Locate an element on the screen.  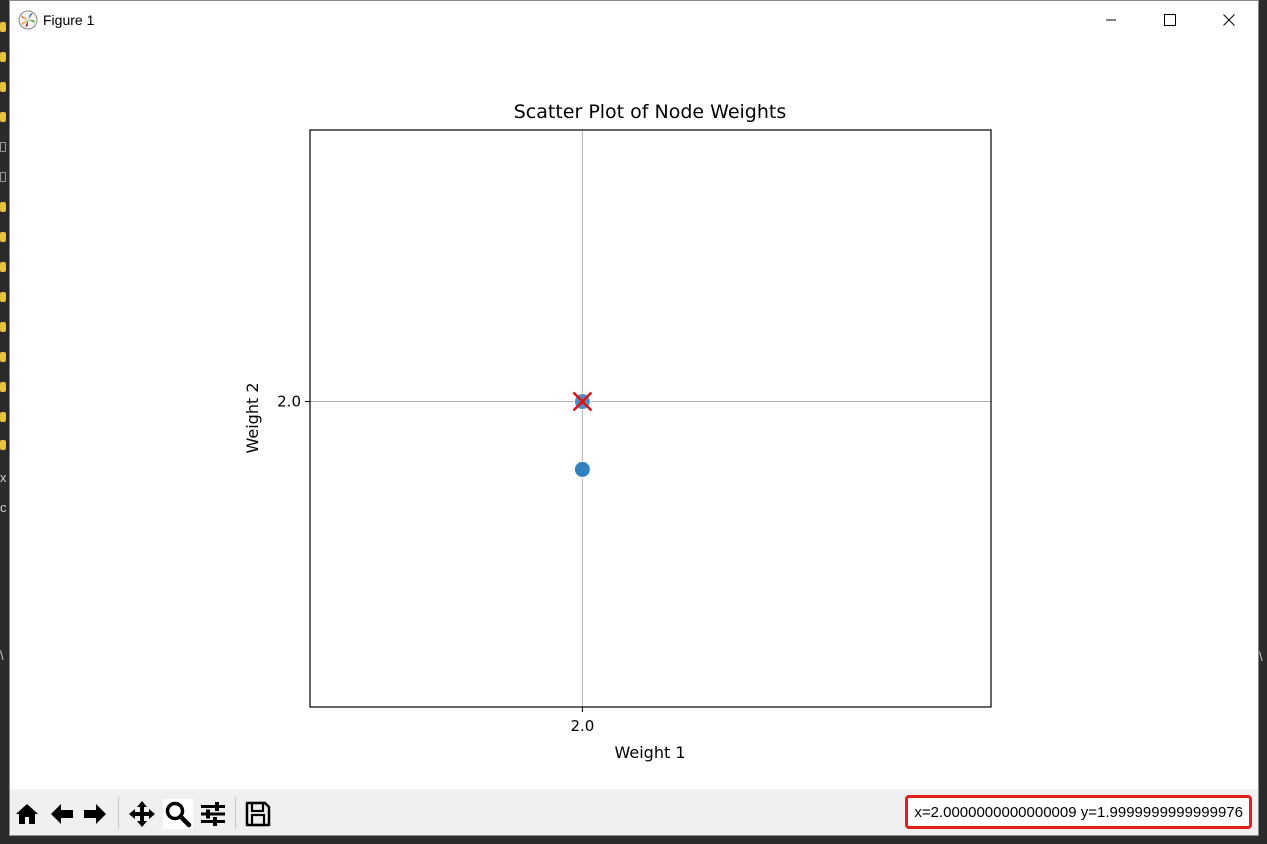
maximize-button is located at coordinates (1170, 20).